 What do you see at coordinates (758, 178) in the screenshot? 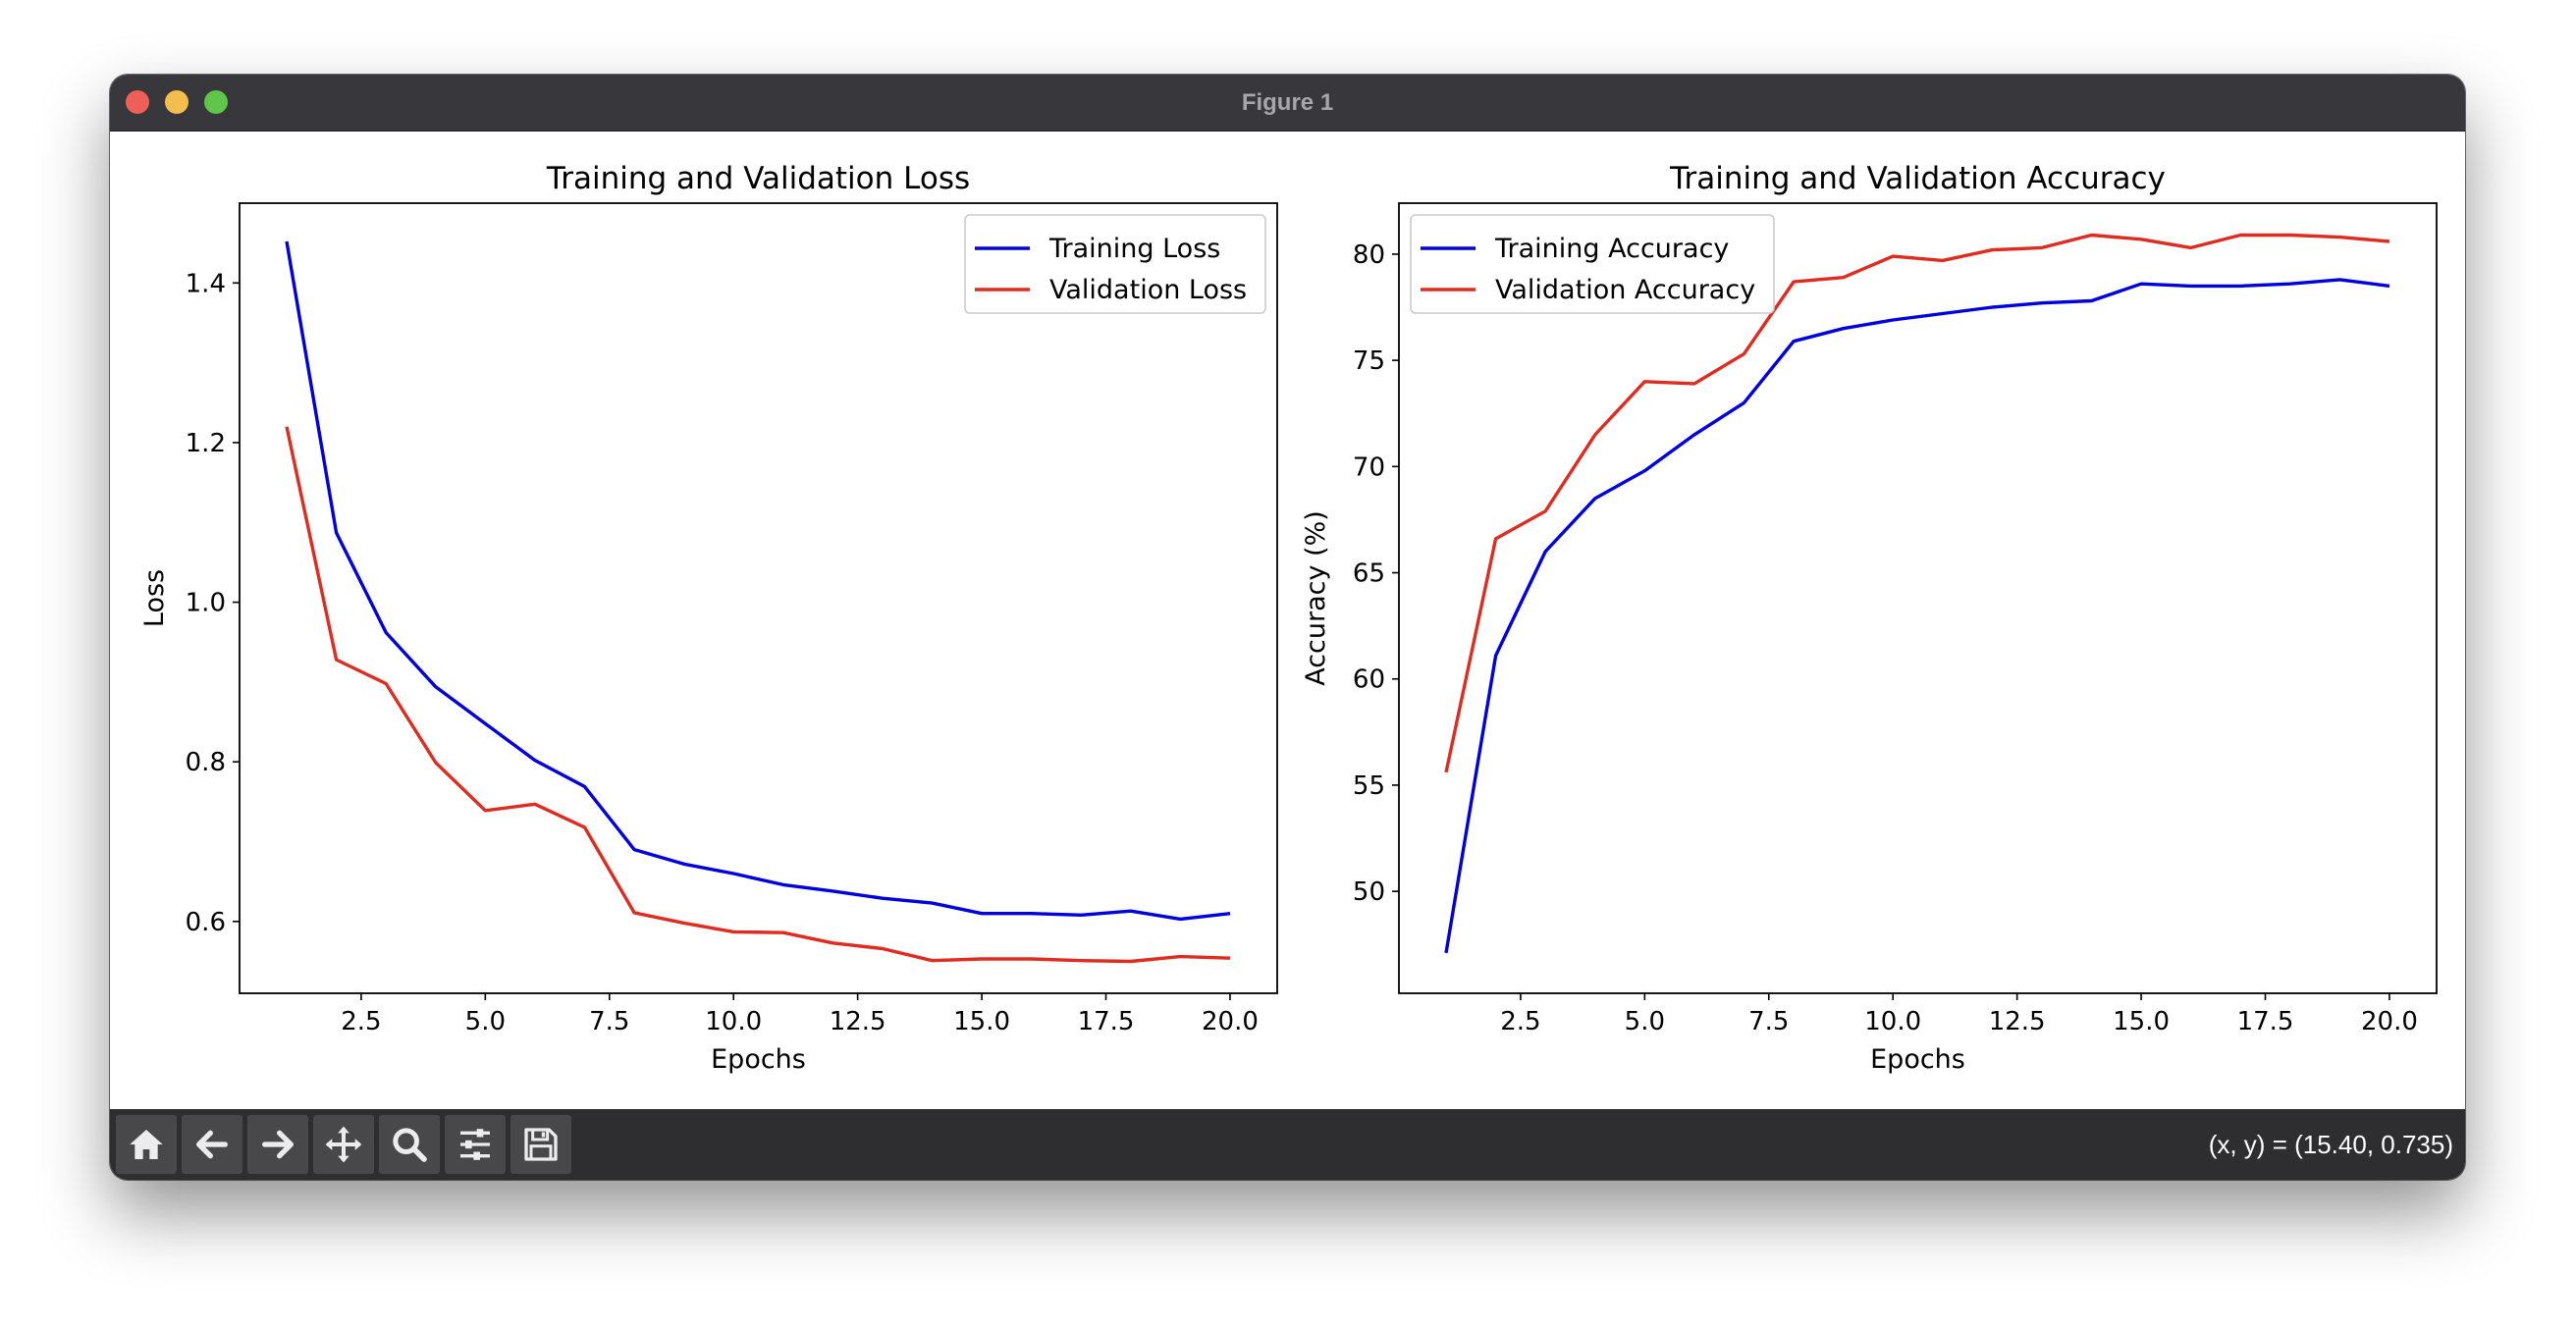
I see `chart-1-title: Training and Validation Loss` at bounding box center [758, 178].